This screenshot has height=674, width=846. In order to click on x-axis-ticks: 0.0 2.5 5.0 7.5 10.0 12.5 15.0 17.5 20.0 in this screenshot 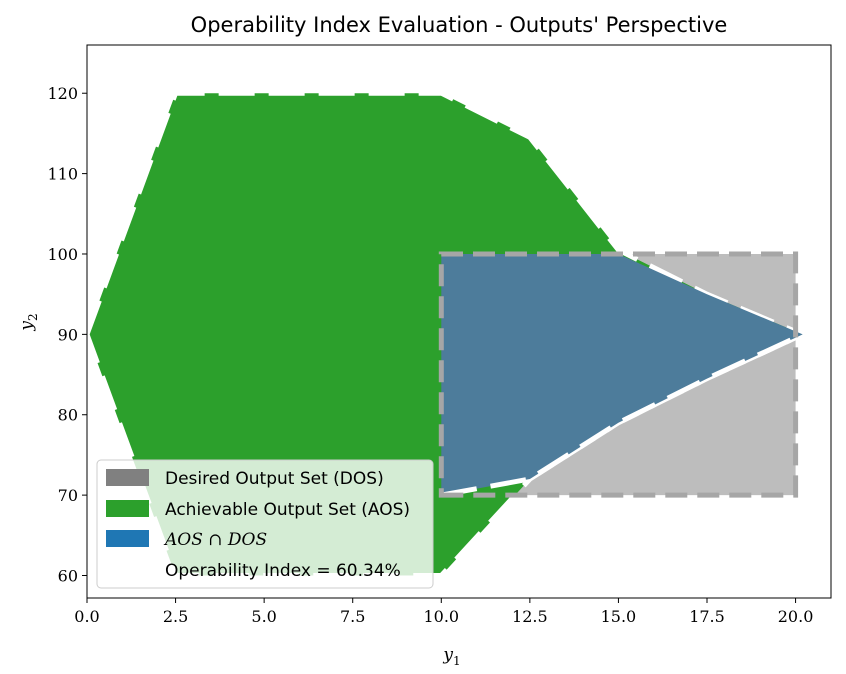, I will do `click(443, 612)`.